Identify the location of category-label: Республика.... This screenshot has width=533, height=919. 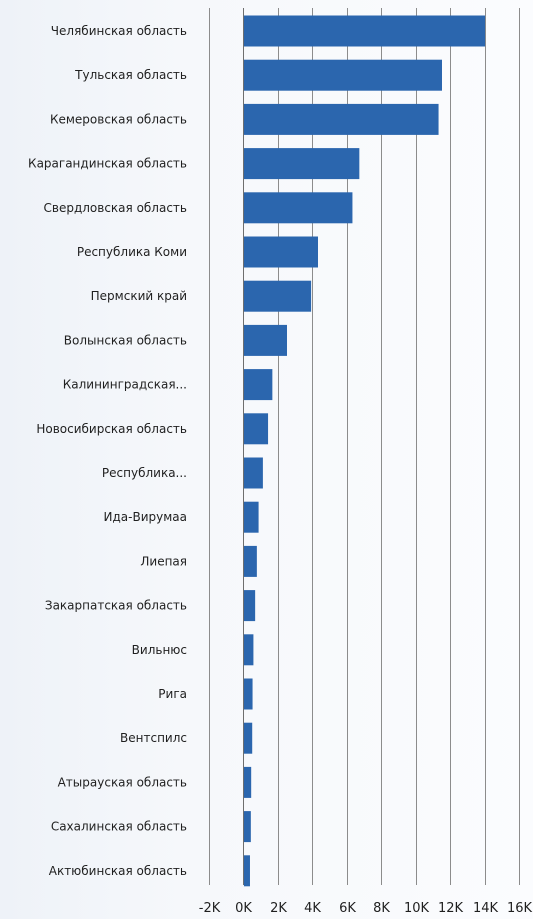
(144, 473).